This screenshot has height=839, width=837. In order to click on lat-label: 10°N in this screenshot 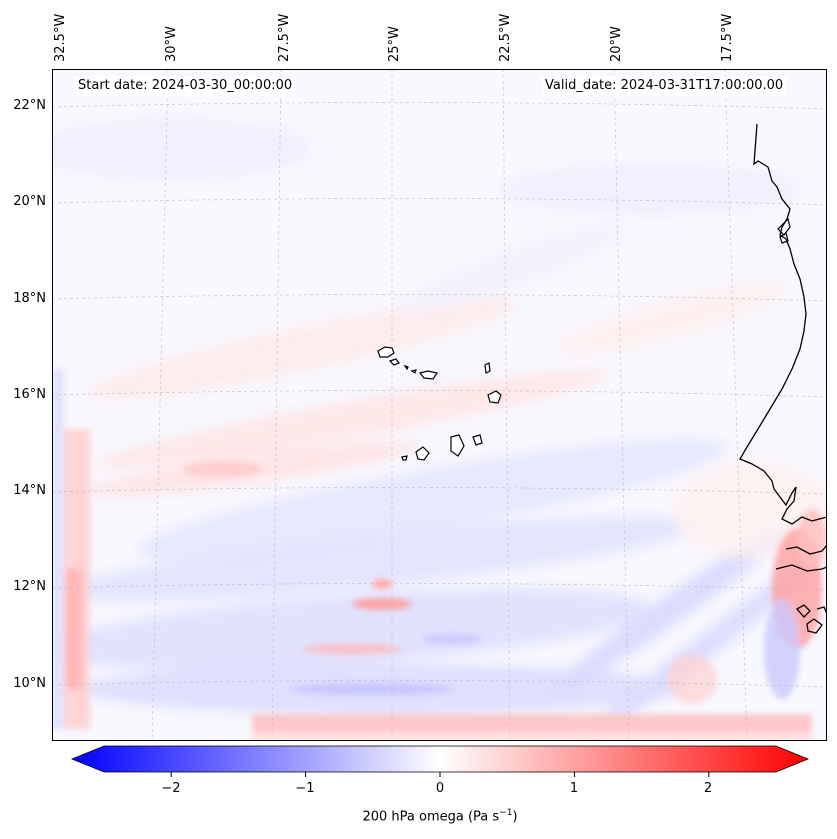, I will do `click(29, 683)`.